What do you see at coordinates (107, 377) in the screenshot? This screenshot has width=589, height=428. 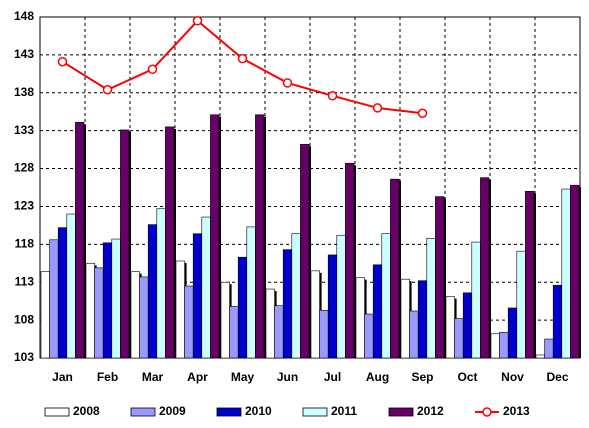 I see `x-tick-label: Feb` at bounding box center [107, 377].